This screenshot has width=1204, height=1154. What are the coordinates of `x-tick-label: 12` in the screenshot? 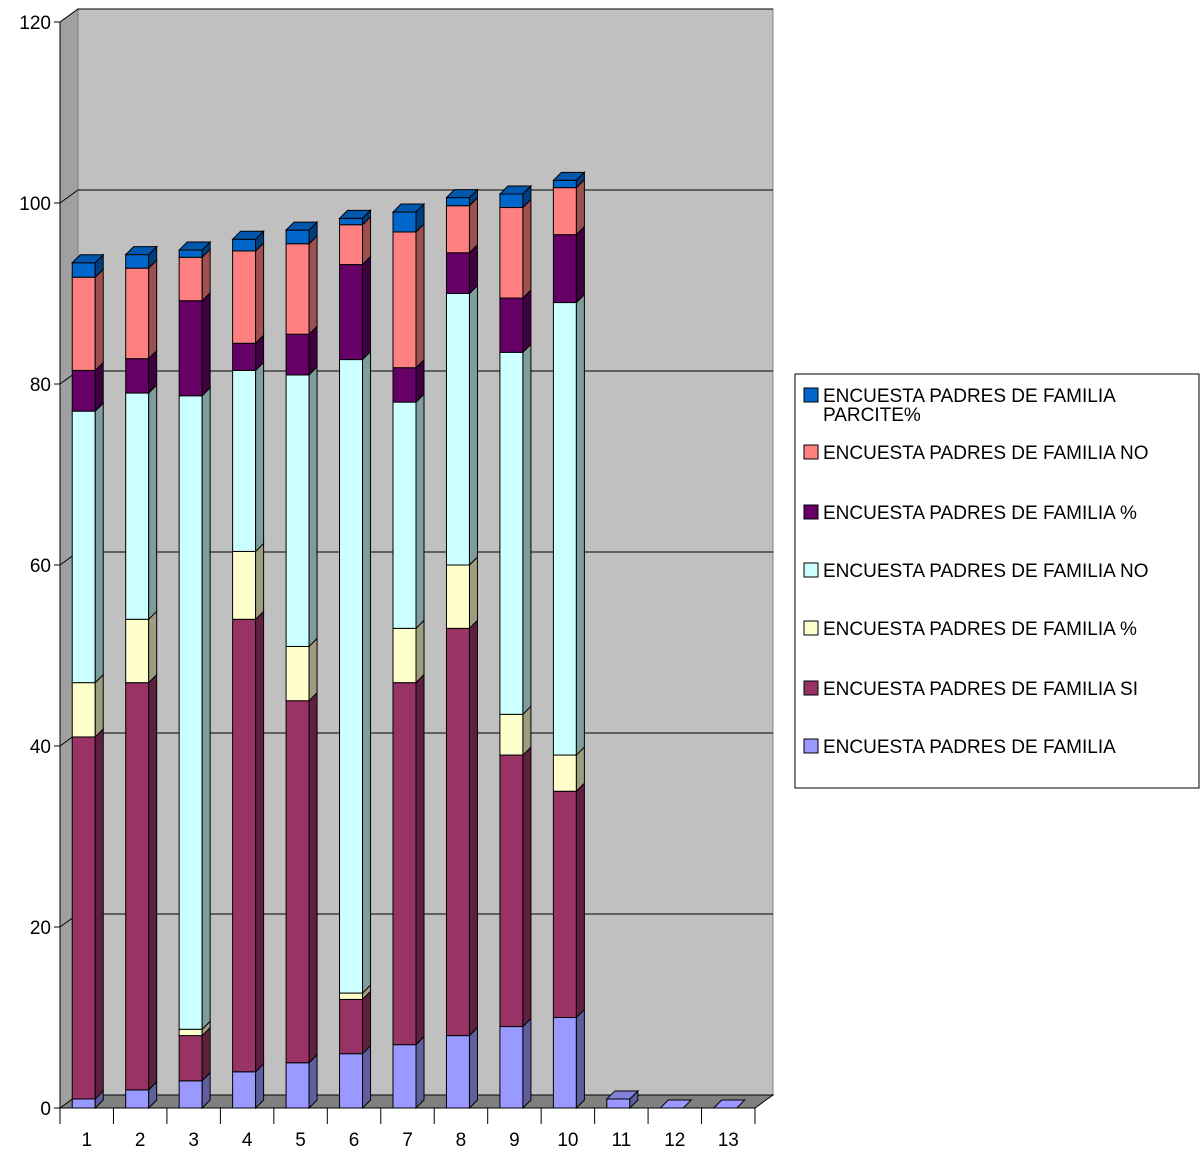 It's located at (674, 1140).